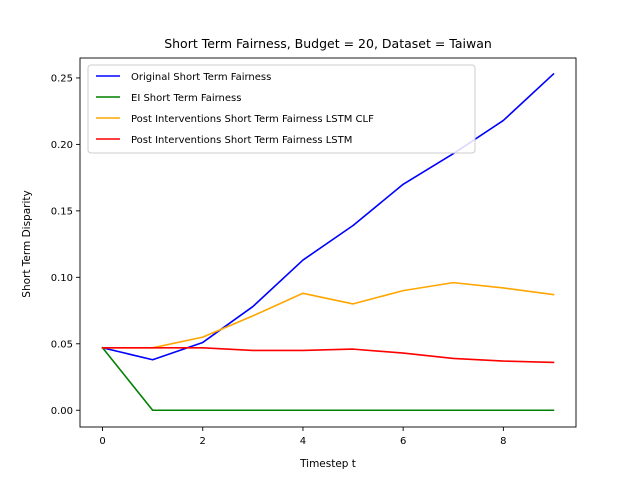 The image size is (640, 480). What do you see at coordinates (62, 78) in the screenshot?
I see `y-tick-label: 0.25` at bounding box center [62, 78].